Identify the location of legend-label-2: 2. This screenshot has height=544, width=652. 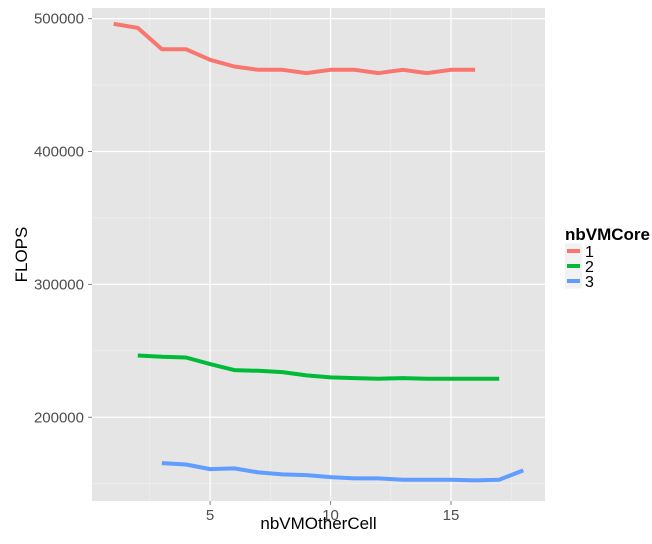
(589, 267).